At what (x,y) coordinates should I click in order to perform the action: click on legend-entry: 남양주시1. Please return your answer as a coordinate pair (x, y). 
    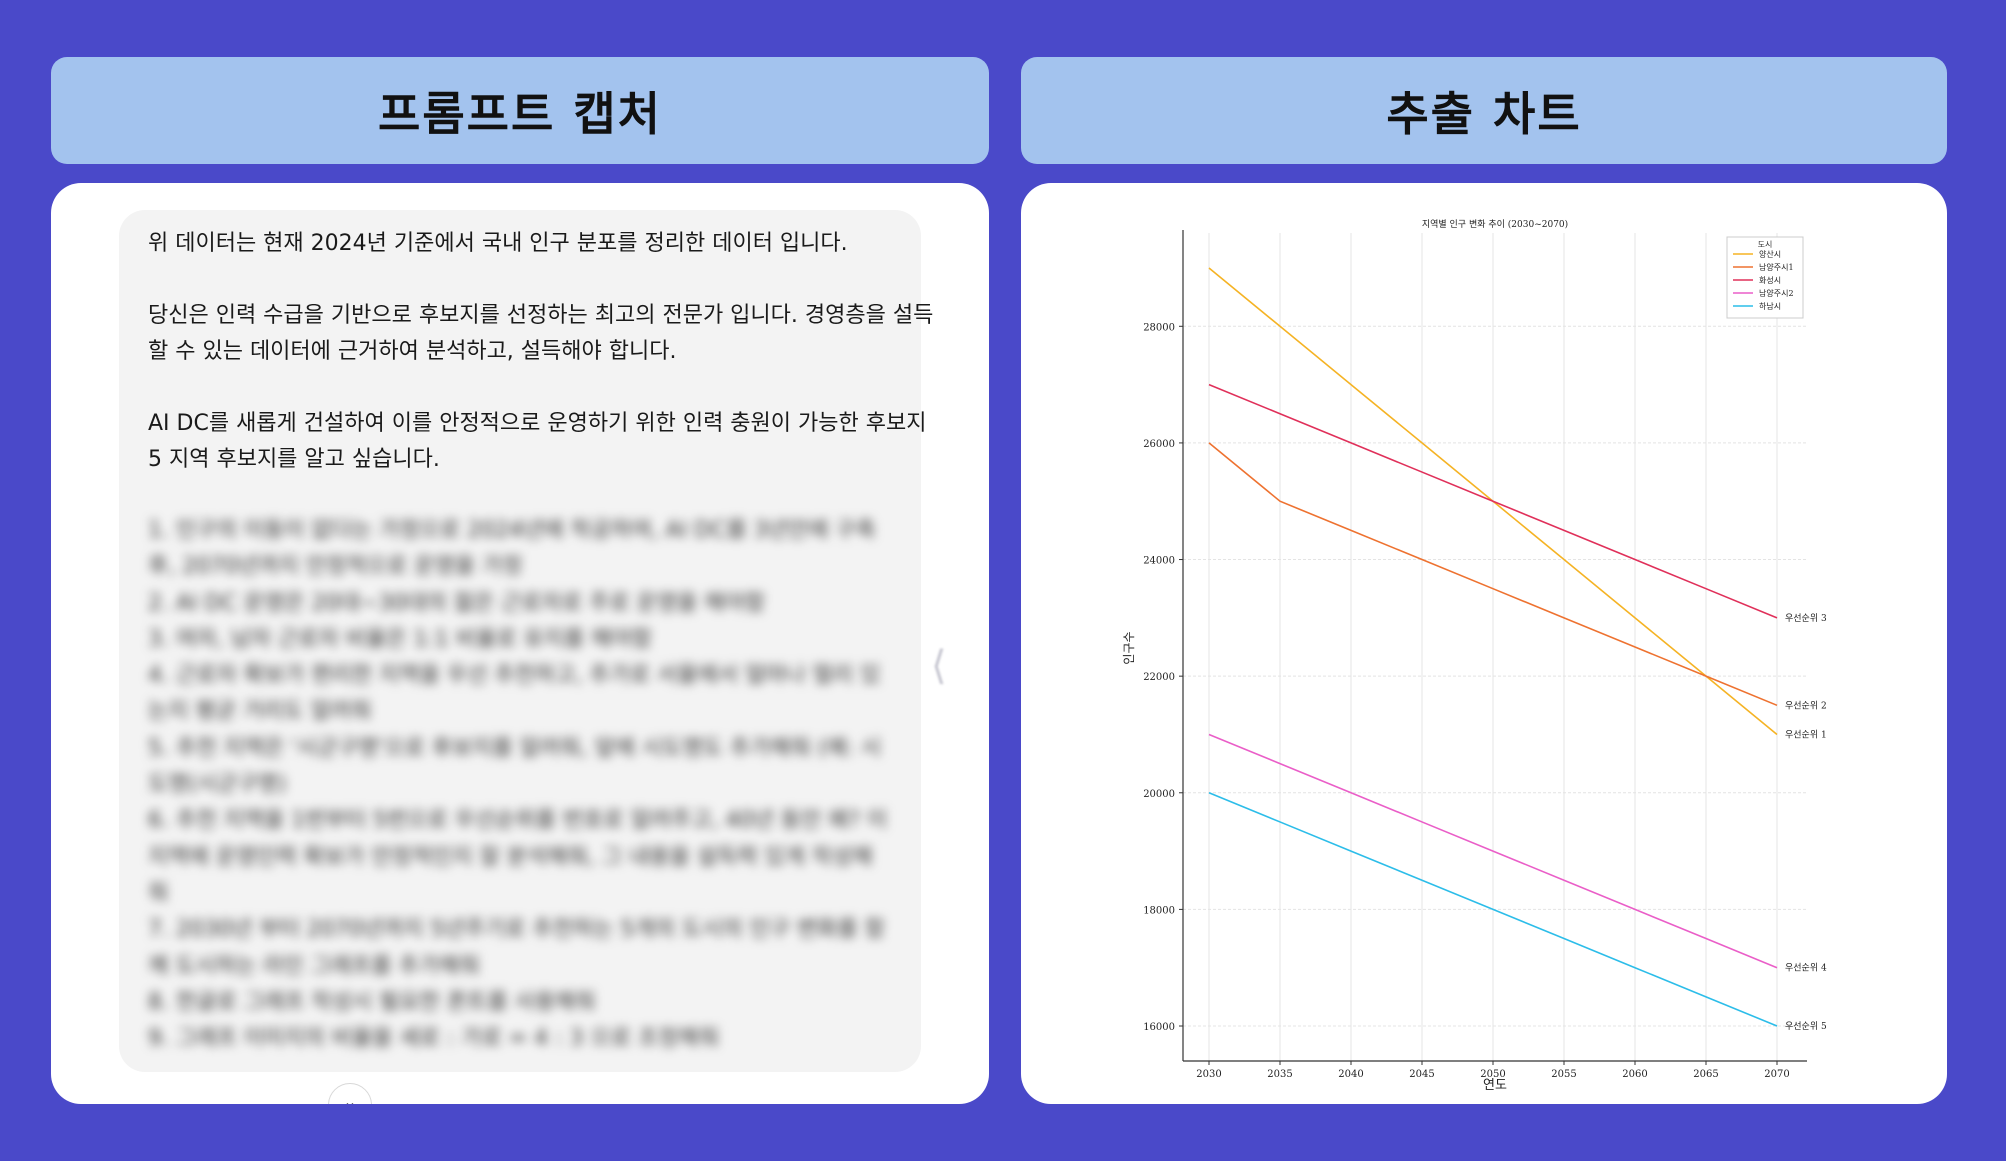
    Looking at the image, I should click on (1776, 267).